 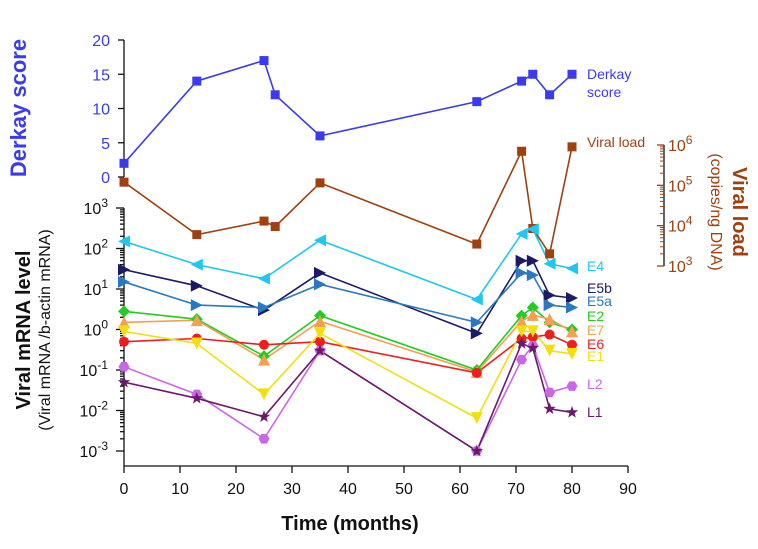 What do you see at coordinates (680, 184) in the screenshot?
I see `viral-load-y-tick-label: 10⁵` at bounding box center [680, 184].